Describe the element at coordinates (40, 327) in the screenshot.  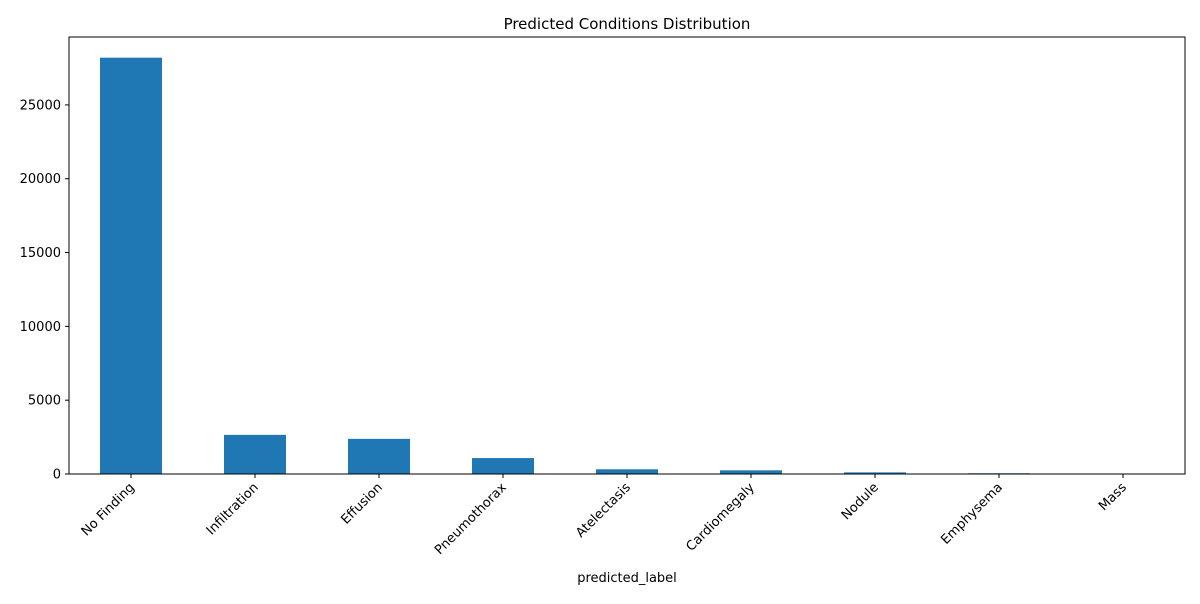
I see `y-tick-label: 10000` at that location.